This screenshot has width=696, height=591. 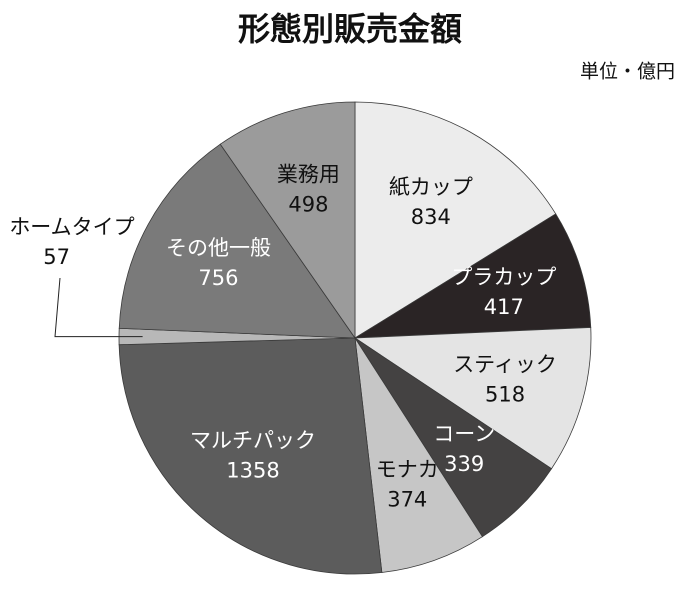 What do you see at coordinates (627, 72) in the screenshot?
I see `unit-note: 単位・億円` at bounding box center [627, 72].